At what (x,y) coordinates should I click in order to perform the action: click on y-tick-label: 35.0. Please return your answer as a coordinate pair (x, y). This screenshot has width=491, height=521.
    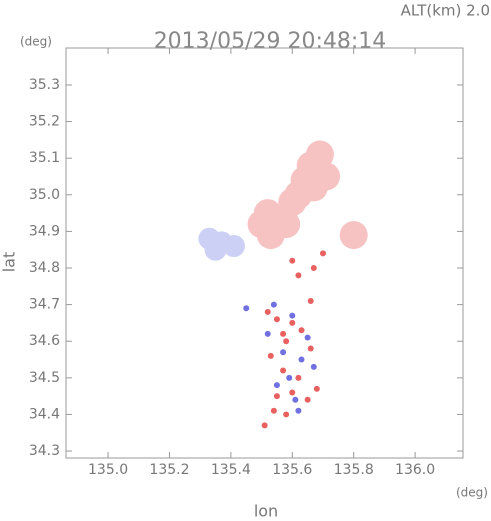
    Looking at the image, I should click on (44, 195).